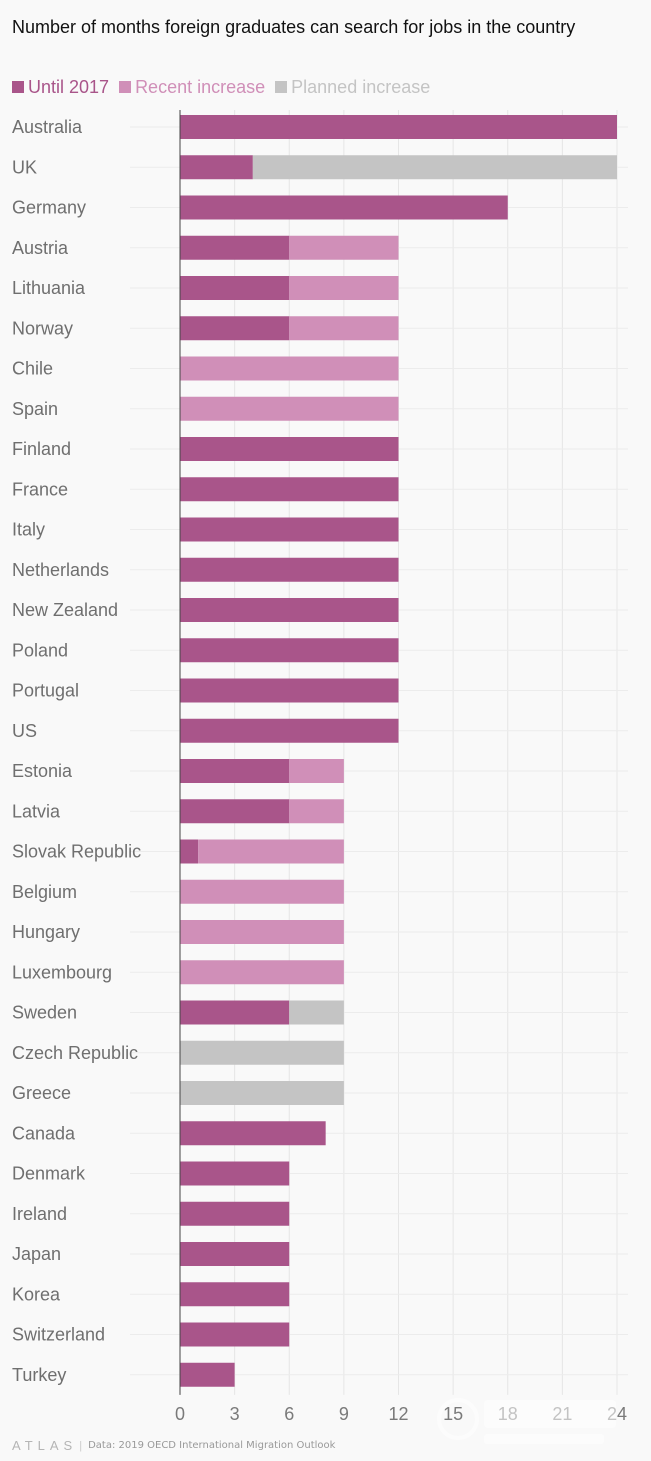 Image resolution: width=651 pixels, height=1461 pixels. I want to click on category-label: Latvia, so click(36, 811).